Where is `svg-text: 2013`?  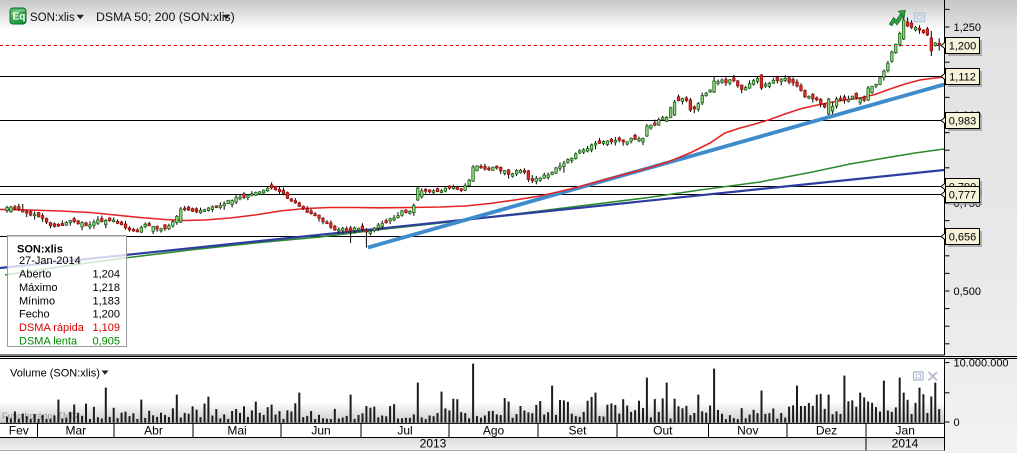
svg-text: 2013 is located at coordinates (433, 443).